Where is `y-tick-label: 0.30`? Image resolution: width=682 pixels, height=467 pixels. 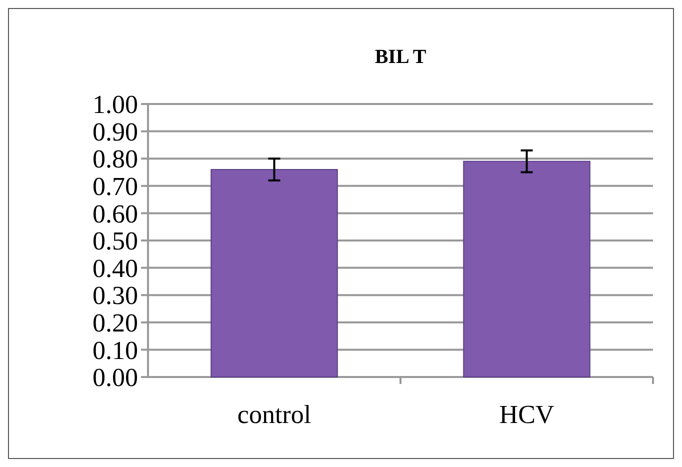 y-tick-label: 0.30 is located at coordinates (115, 295).